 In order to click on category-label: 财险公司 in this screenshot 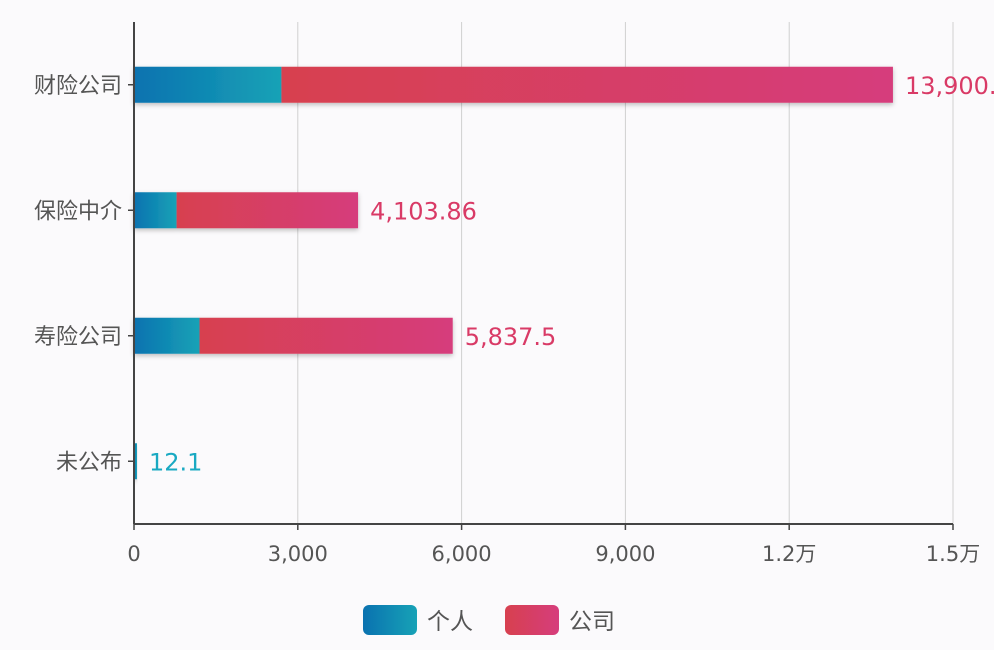, I will do `click(78, 86)`.